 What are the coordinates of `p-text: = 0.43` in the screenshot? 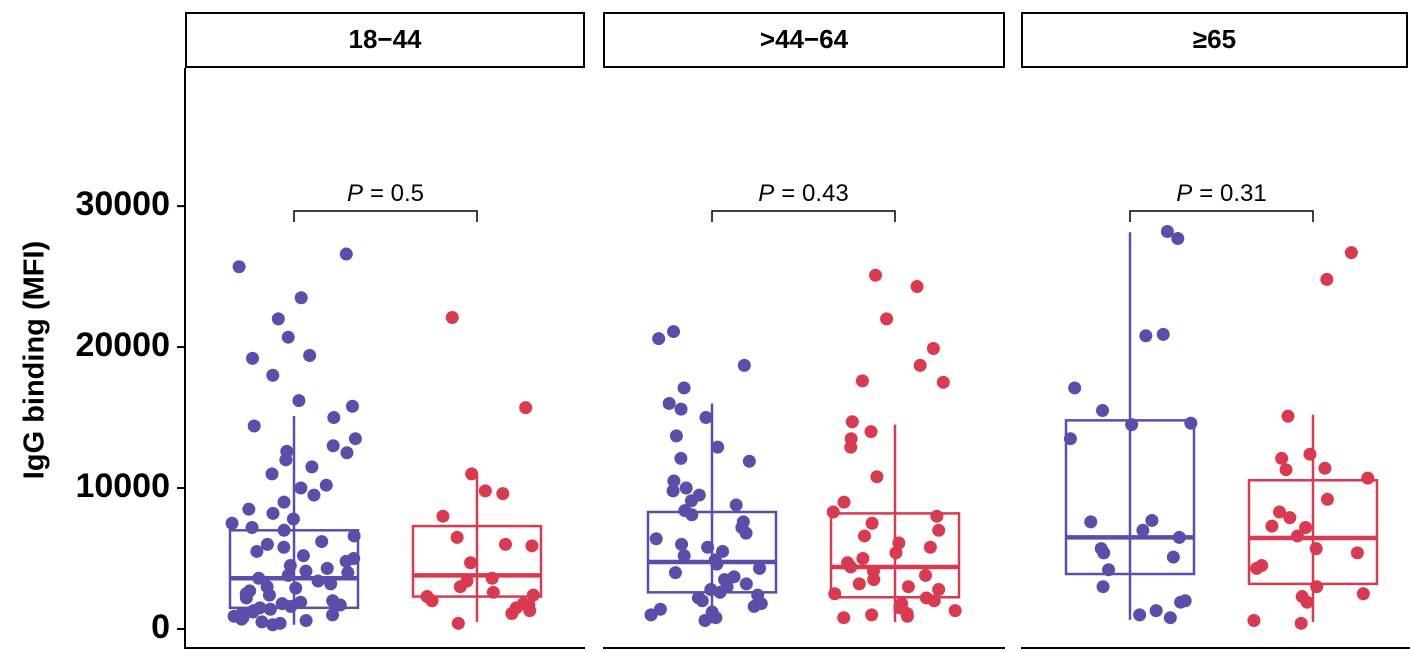 It's located at (814, 193).